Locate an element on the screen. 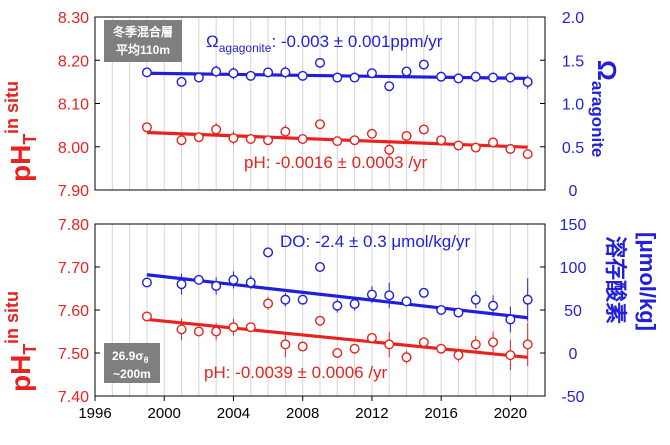  left-tick-label: 8.00 is located at coordinates (73, 148).